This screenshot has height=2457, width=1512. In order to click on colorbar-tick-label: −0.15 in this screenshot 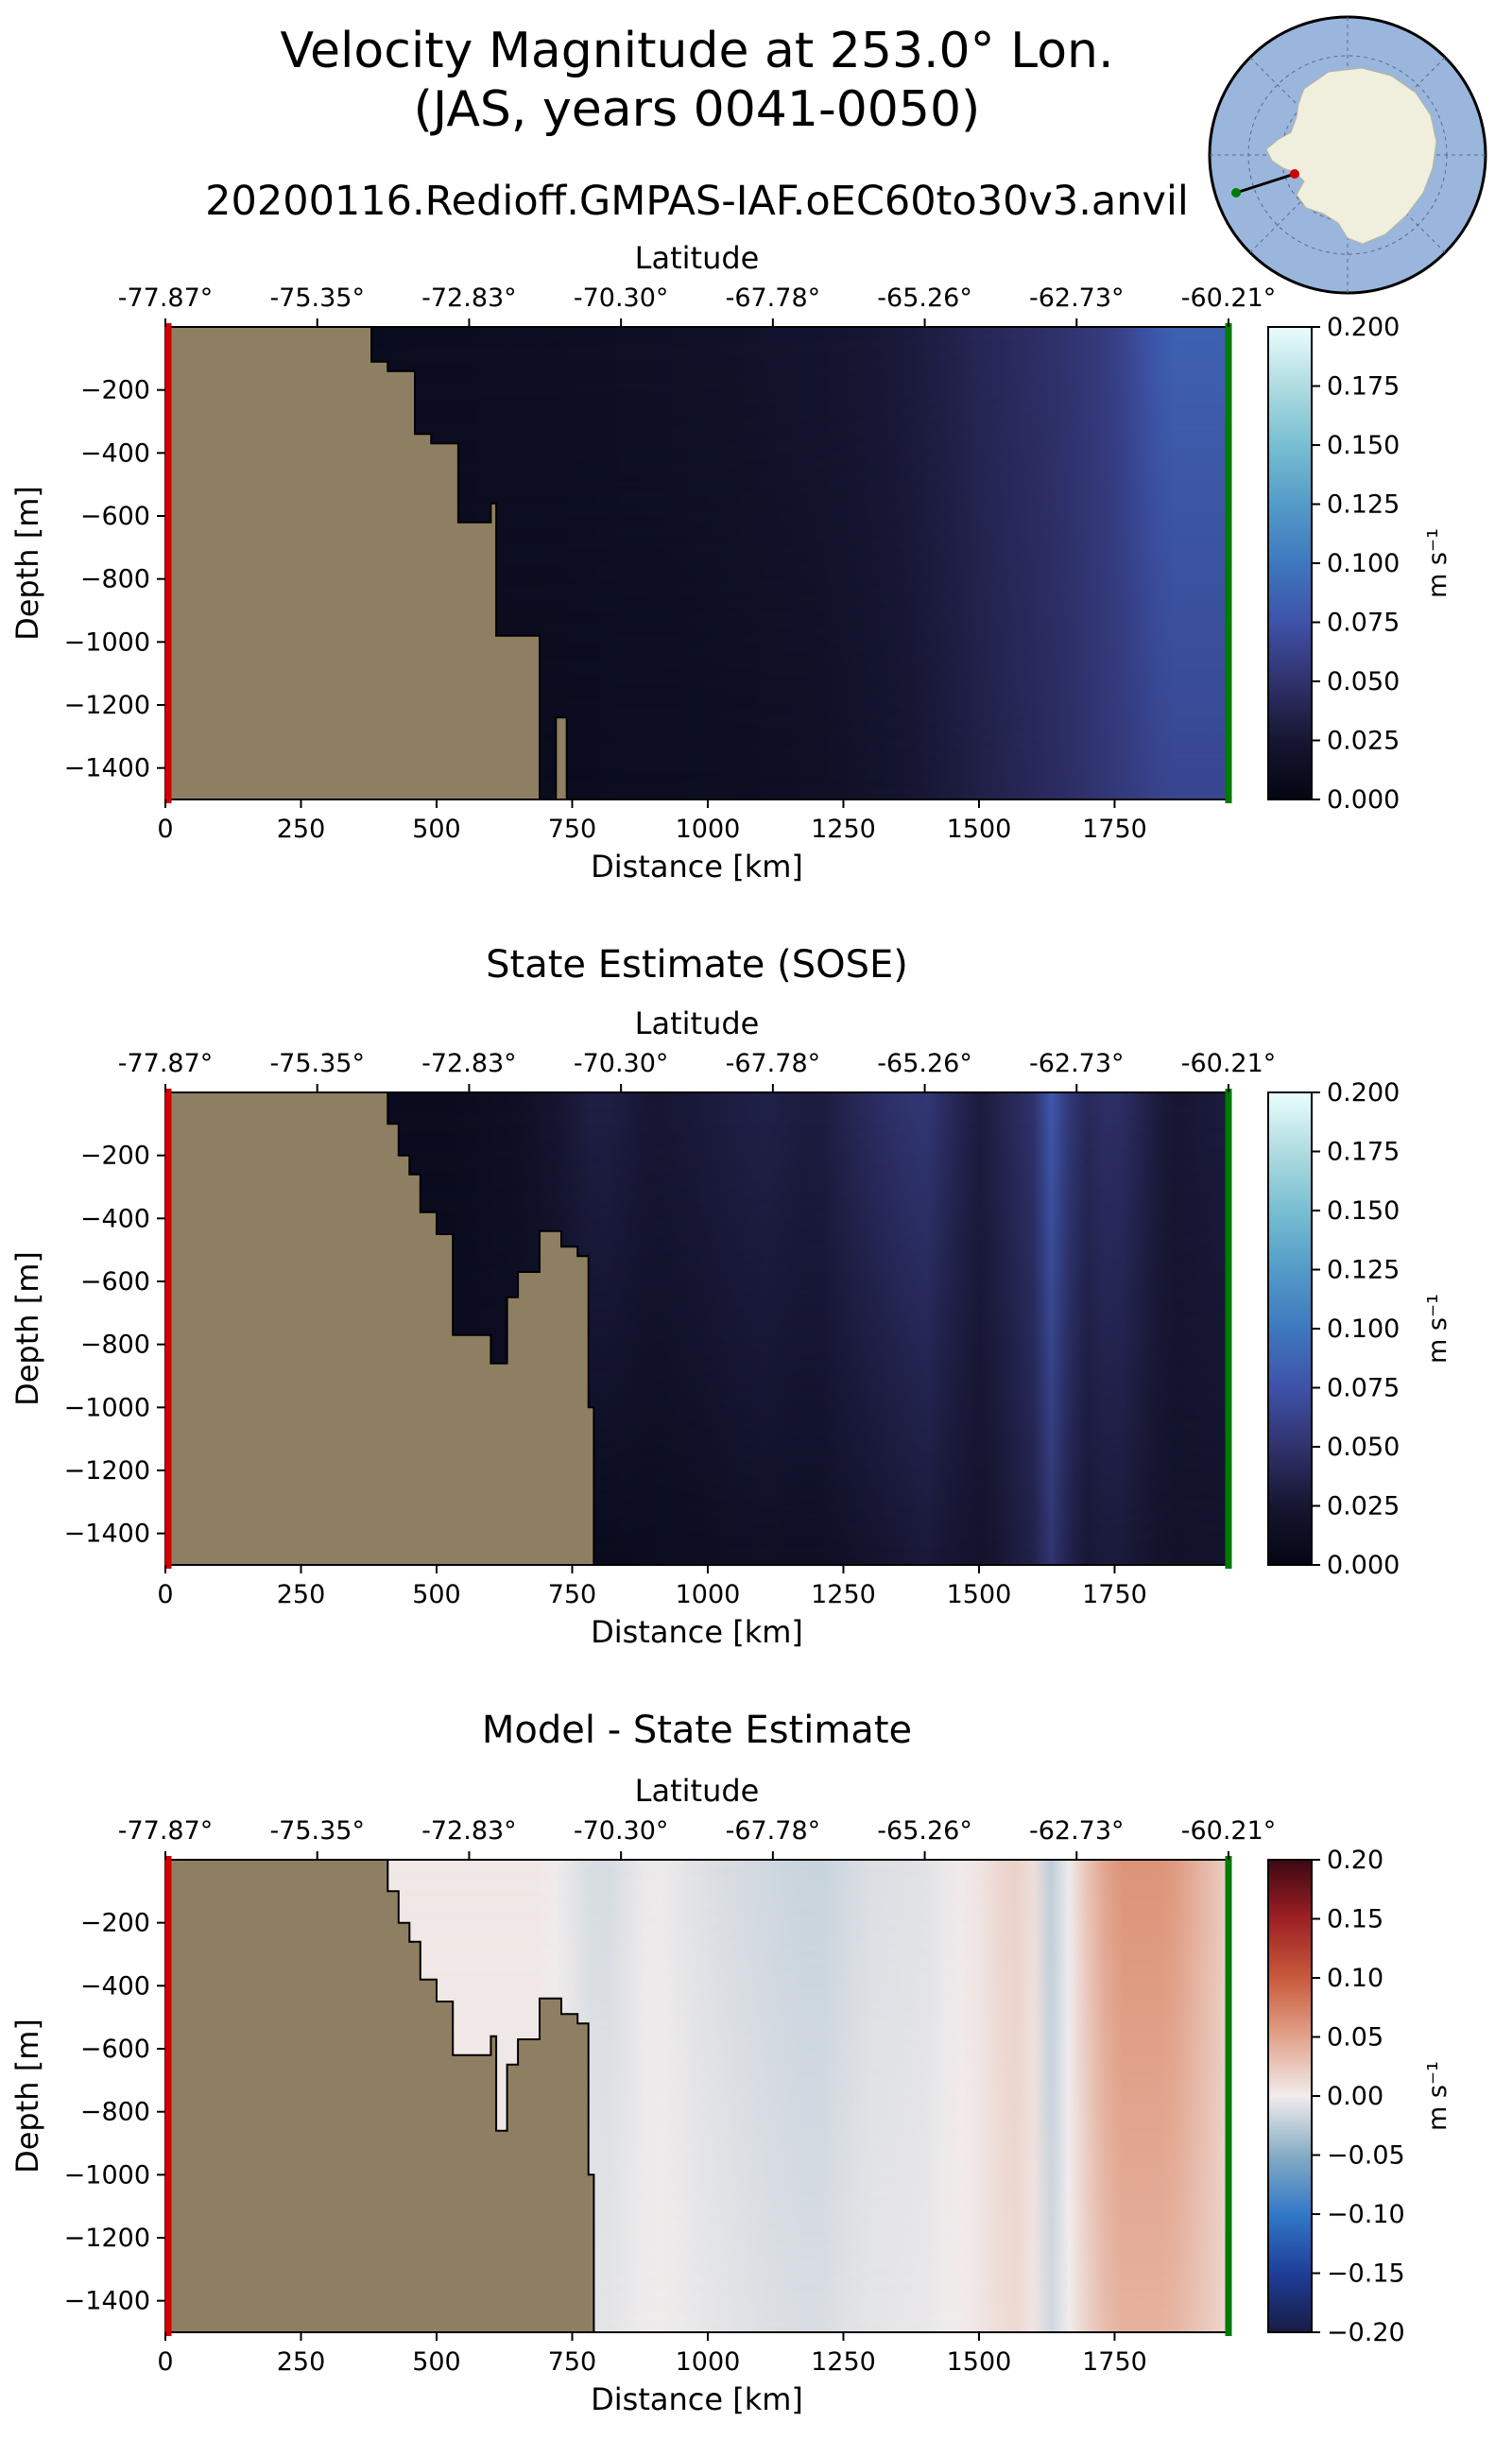, I will do `click(1366, 2274)`.